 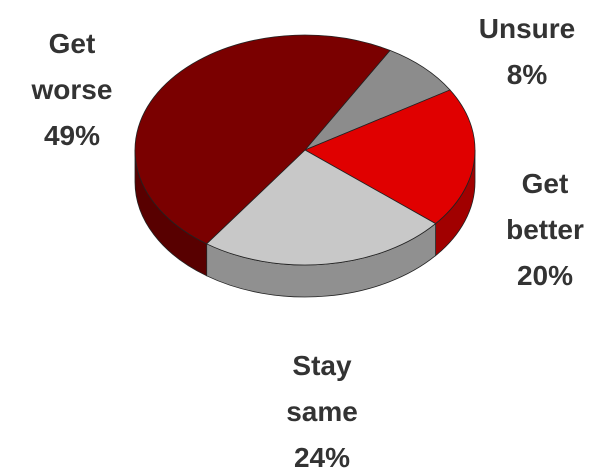 I want to click on slice-label-2: Stay same 24%, so click(x=322, y=409).